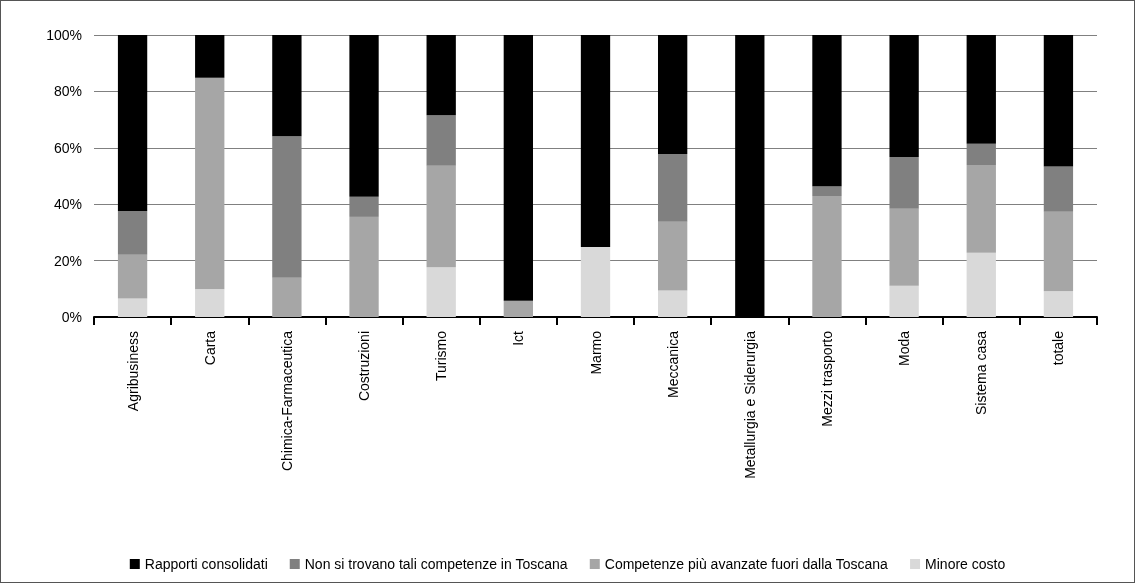 This screenshot has height=583, width=1135. Describe the element at coordinates (1058, 348) in the screenshot. I see `x-tick-label: totale` at that location.